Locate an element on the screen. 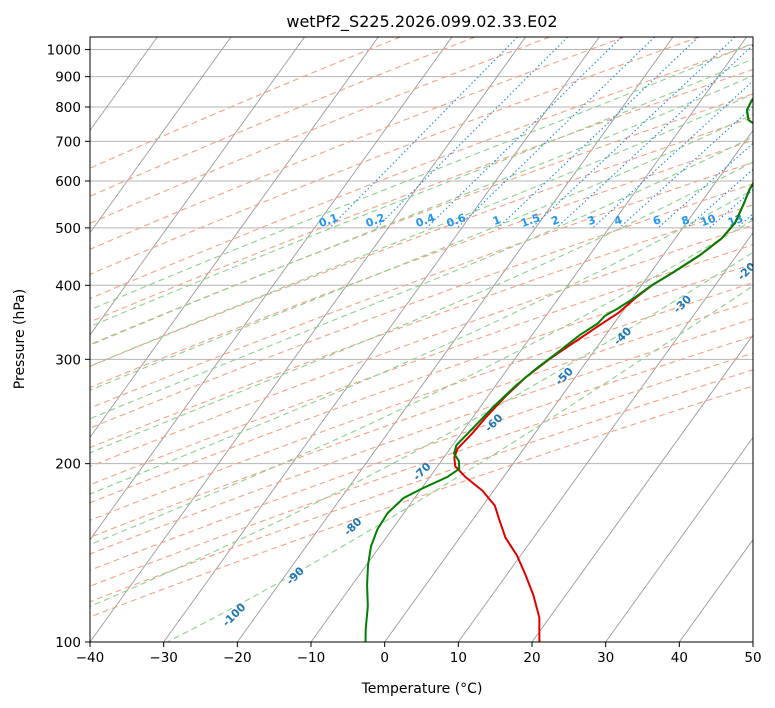 Image resolution: width=775 pixels, height=708 pixels. y-tick-label: 900 is located at coordinates (68, 78).